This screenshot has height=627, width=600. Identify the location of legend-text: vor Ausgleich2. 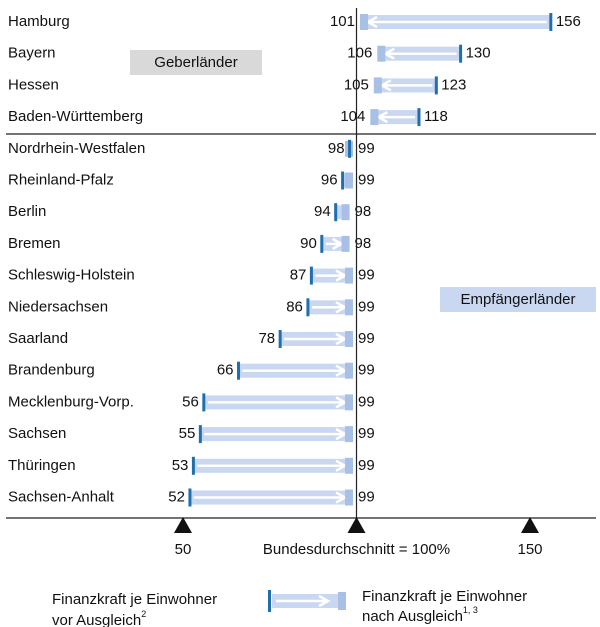
(99, 618).